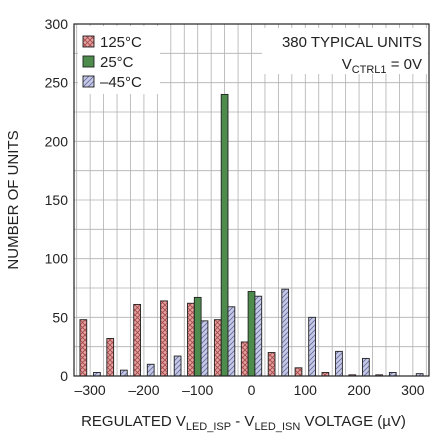  What do you see at coordinates (277, 427) in the screenshot?
I see `x-axis-title-sub2: LED_ISN` at bounding box center [277, 427].